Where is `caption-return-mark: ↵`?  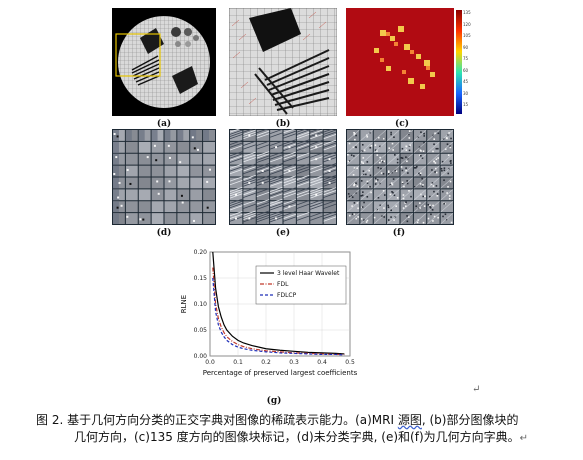
caption-return-mark: ↵ is located at coordinates (524, 438).